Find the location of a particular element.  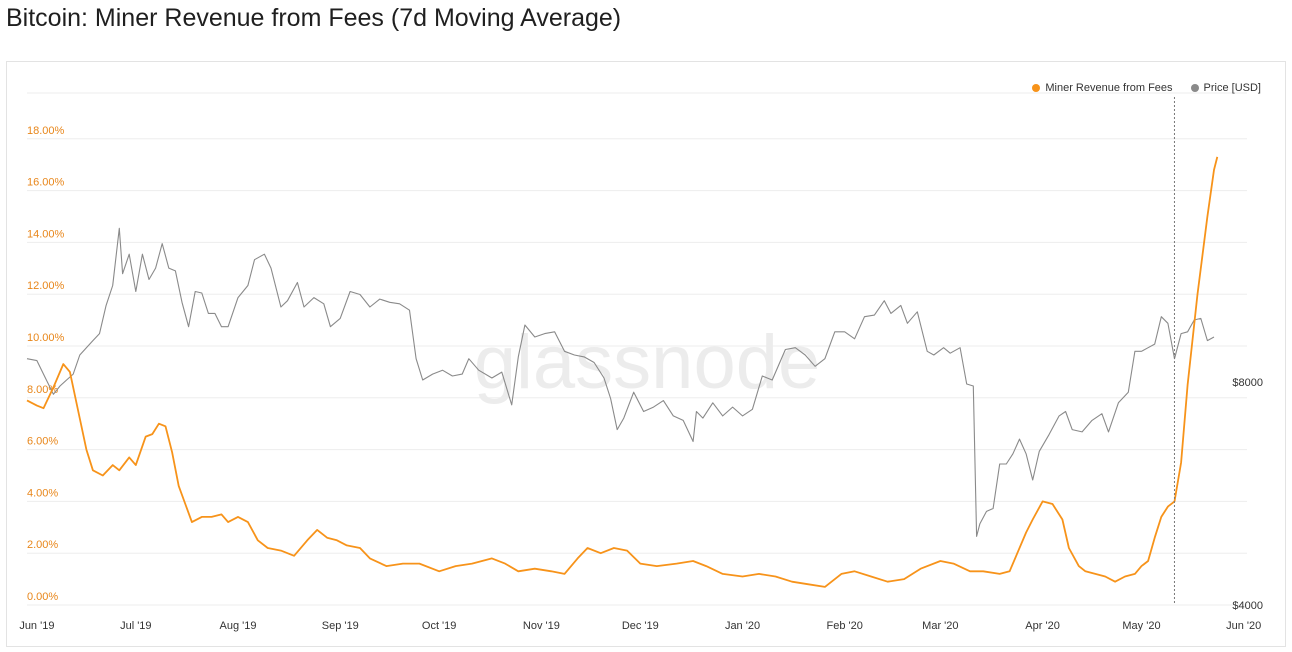

x-axis-tick-label: Sep '19 is located at coordinates (340, 626).